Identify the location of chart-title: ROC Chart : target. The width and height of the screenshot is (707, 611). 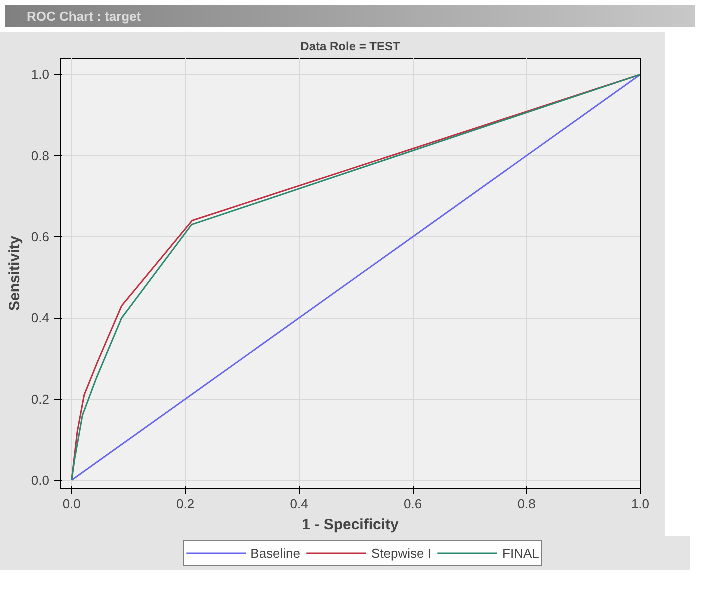
(84, 17).